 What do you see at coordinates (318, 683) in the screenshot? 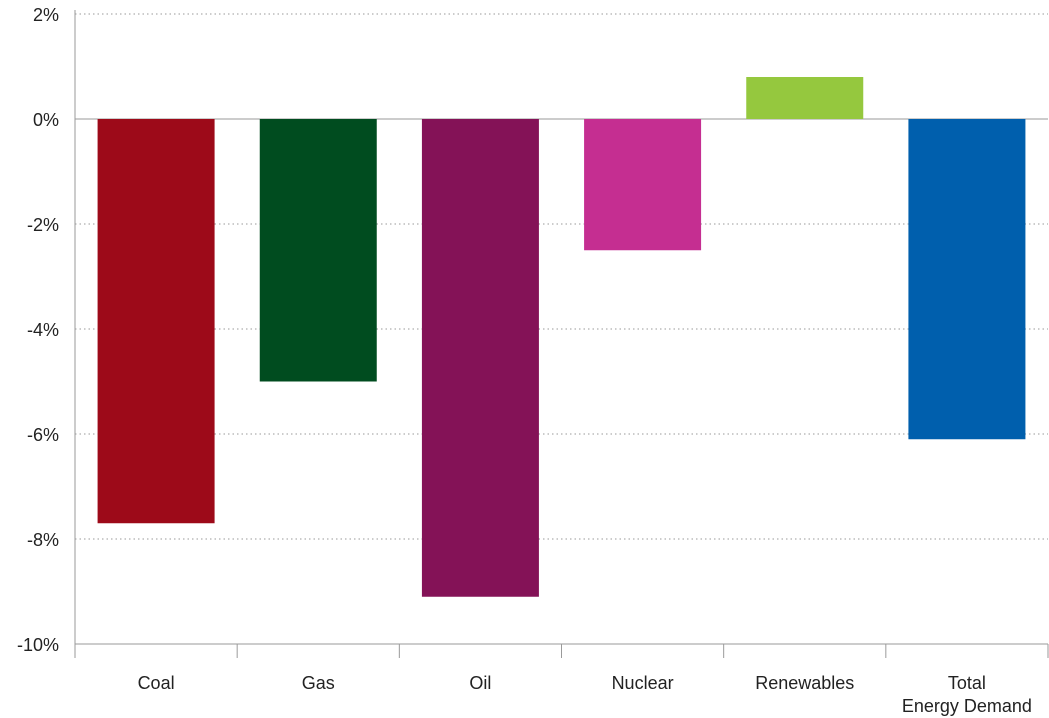
I see `x-tick-label: Gas` at bounding box center [318, 683].